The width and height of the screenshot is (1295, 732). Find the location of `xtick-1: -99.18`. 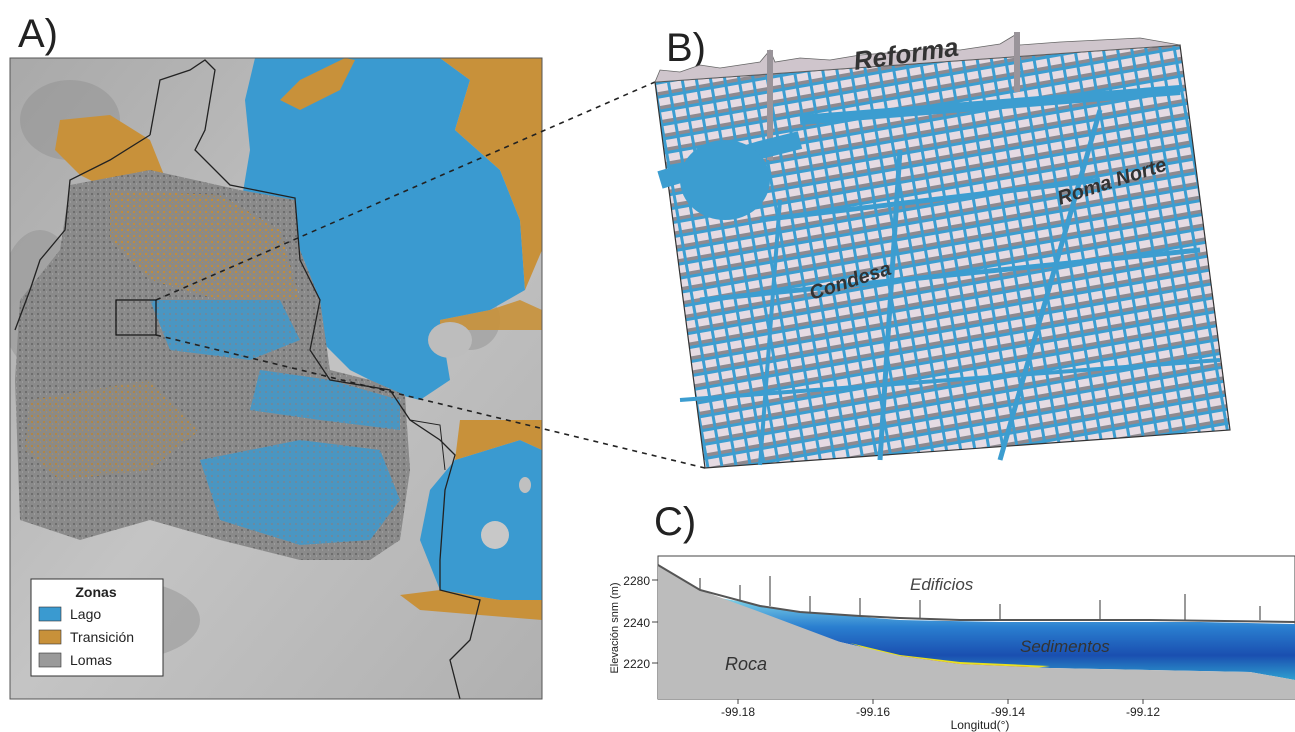

xtick-1: -99.18 is located at coordinates (738, 712).